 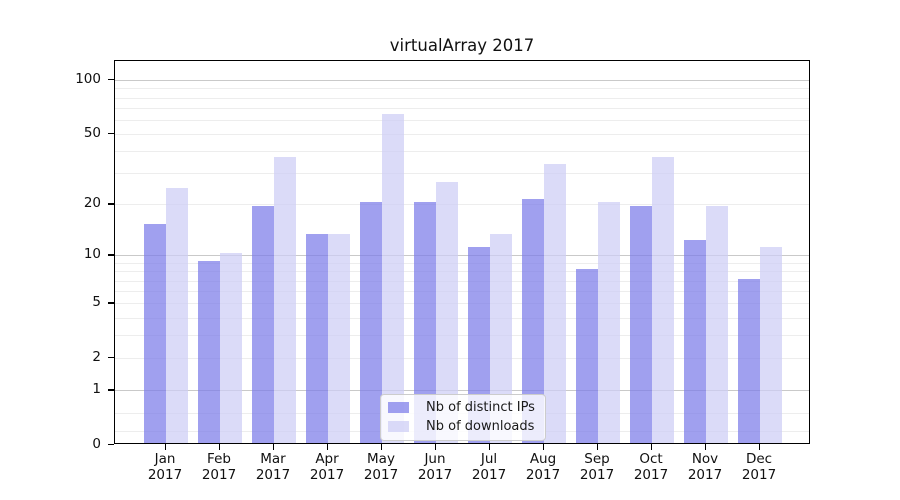 I want to click on bar-nb-of-distinct-ips-jul, so click(x=479, y=344).